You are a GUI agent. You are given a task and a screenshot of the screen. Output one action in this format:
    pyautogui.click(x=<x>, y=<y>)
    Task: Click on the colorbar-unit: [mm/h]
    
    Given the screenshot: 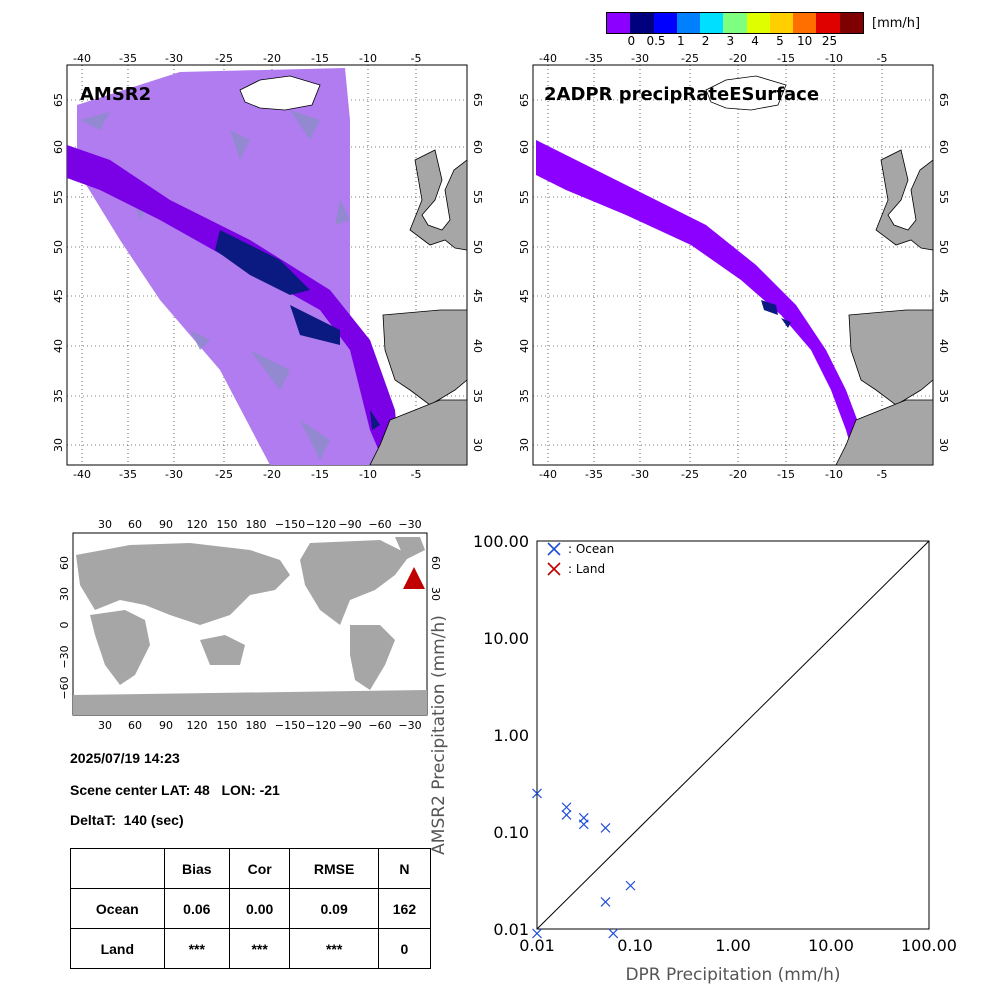 What is the action you would take?
    pyautogui.click(x=896, y=23)
    